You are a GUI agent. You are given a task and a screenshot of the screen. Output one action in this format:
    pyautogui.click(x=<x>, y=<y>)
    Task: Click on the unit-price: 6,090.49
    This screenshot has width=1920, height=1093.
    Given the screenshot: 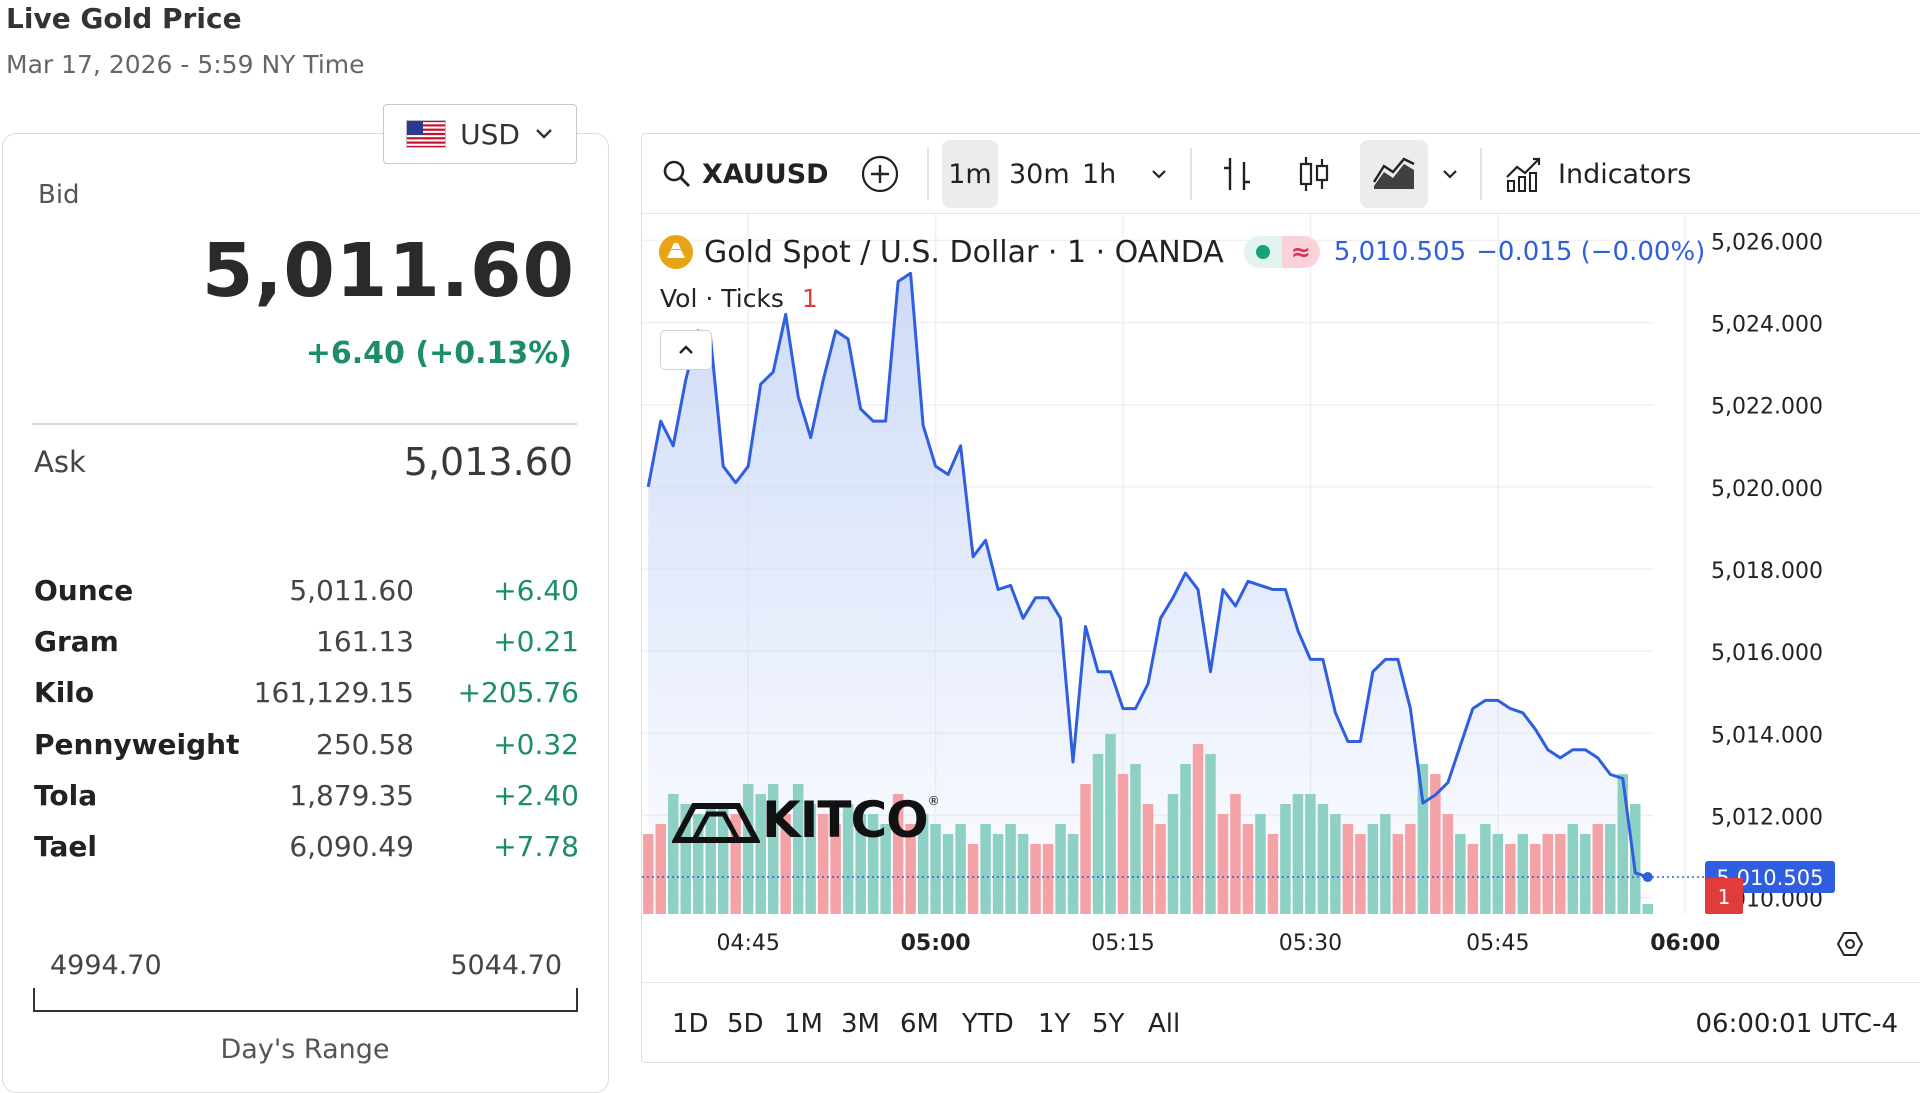 What is the action you would take?
    pyautogui.click(x=351, y=846)
    